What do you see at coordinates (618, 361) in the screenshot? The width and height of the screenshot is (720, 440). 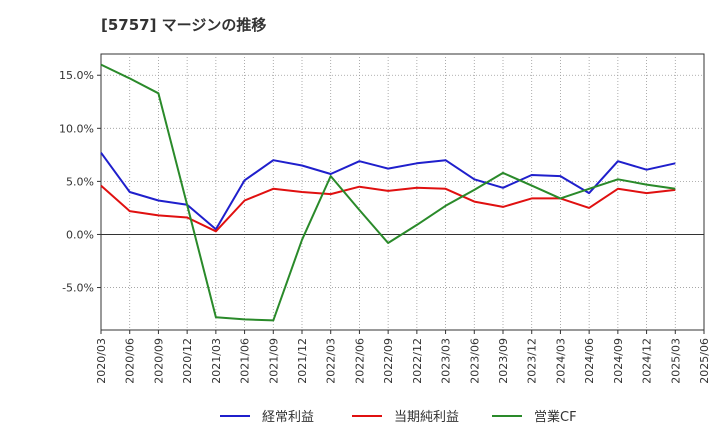 I see `x-tick-label: 2024/09` at bounding box center [618, 361].